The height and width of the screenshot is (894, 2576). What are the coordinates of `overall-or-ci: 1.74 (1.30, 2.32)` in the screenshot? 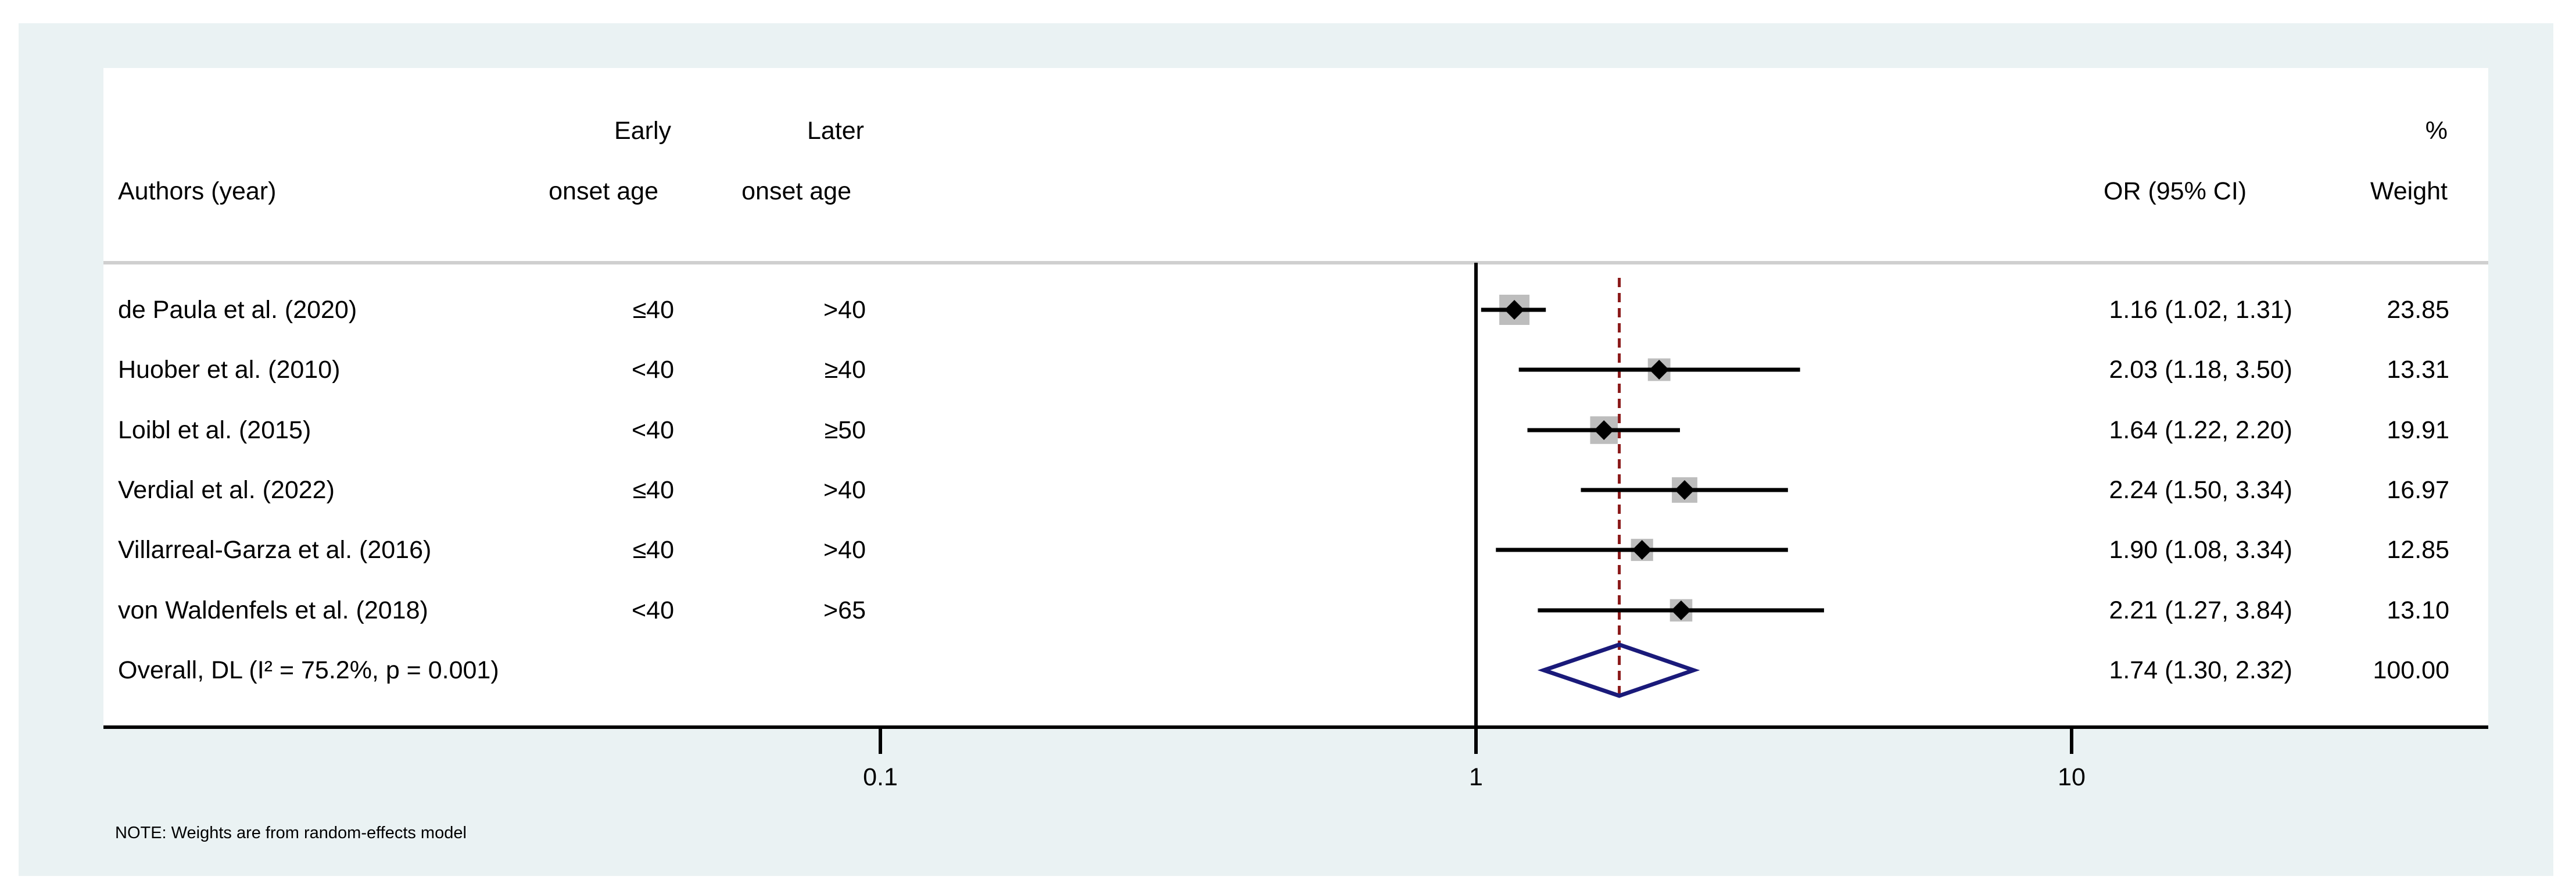 It's located at (2200, 670).